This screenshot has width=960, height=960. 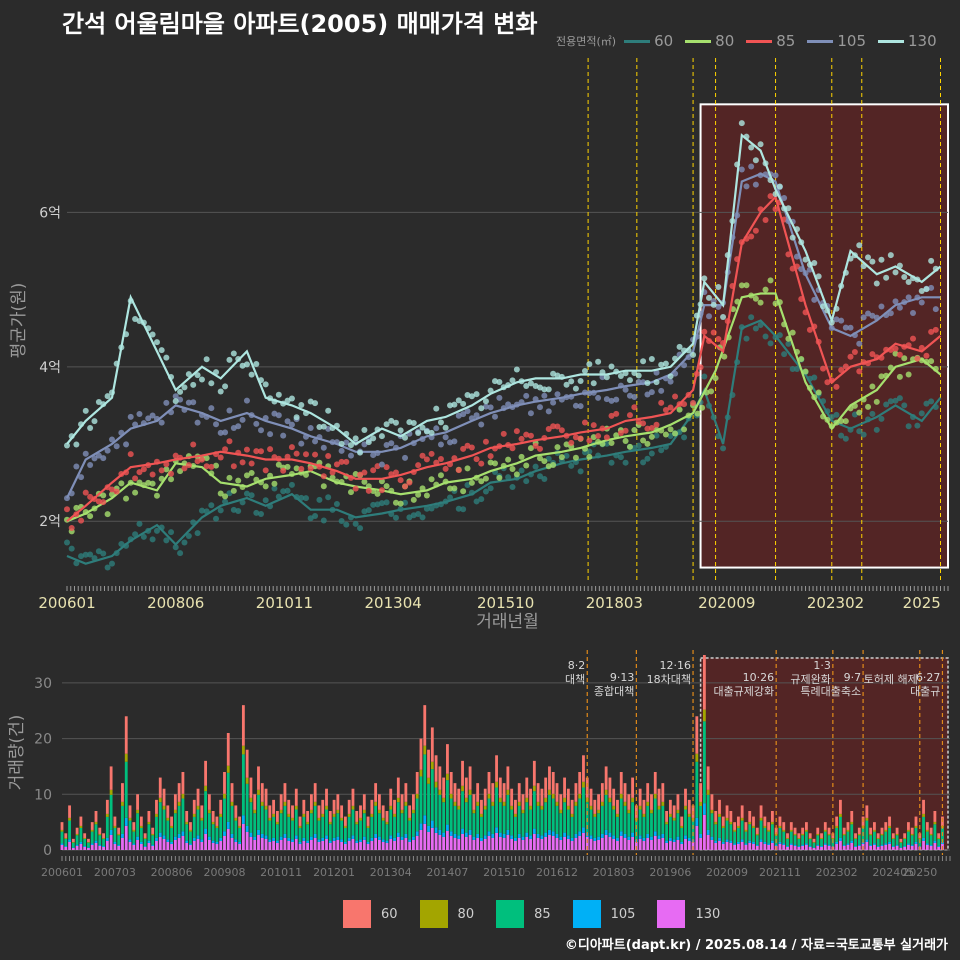 What do you see at coordinates (172, 872) in the screenshot?
I see `volume-xtick-label: 200806` at bounding box center [172, 872].